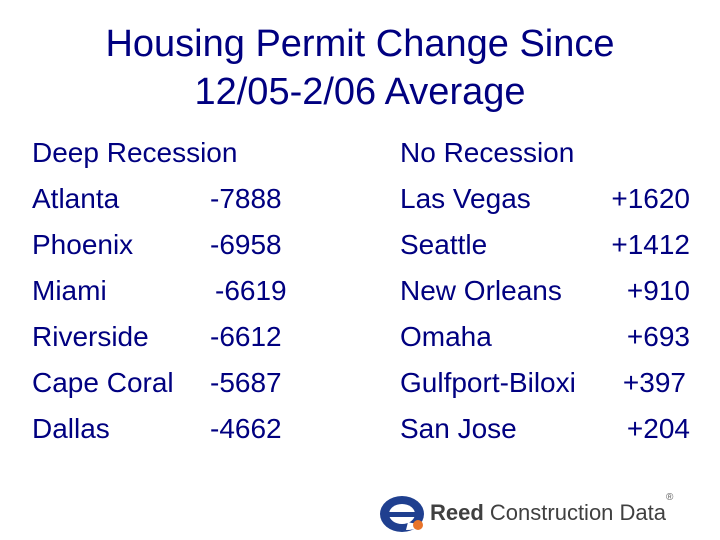 The height and width of the screenshot is (540, 720). Describe the element at coordinates (458, 428) in the screenshot. I see `city-name: San Jose` at that location.